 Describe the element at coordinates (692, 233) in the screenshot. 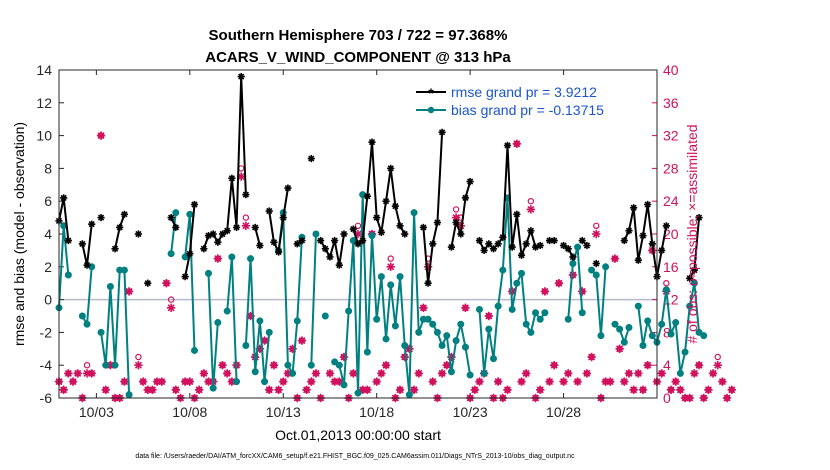

I see `y2-axis-label: # of obs: o=possible; ×=assimilated` at that location.